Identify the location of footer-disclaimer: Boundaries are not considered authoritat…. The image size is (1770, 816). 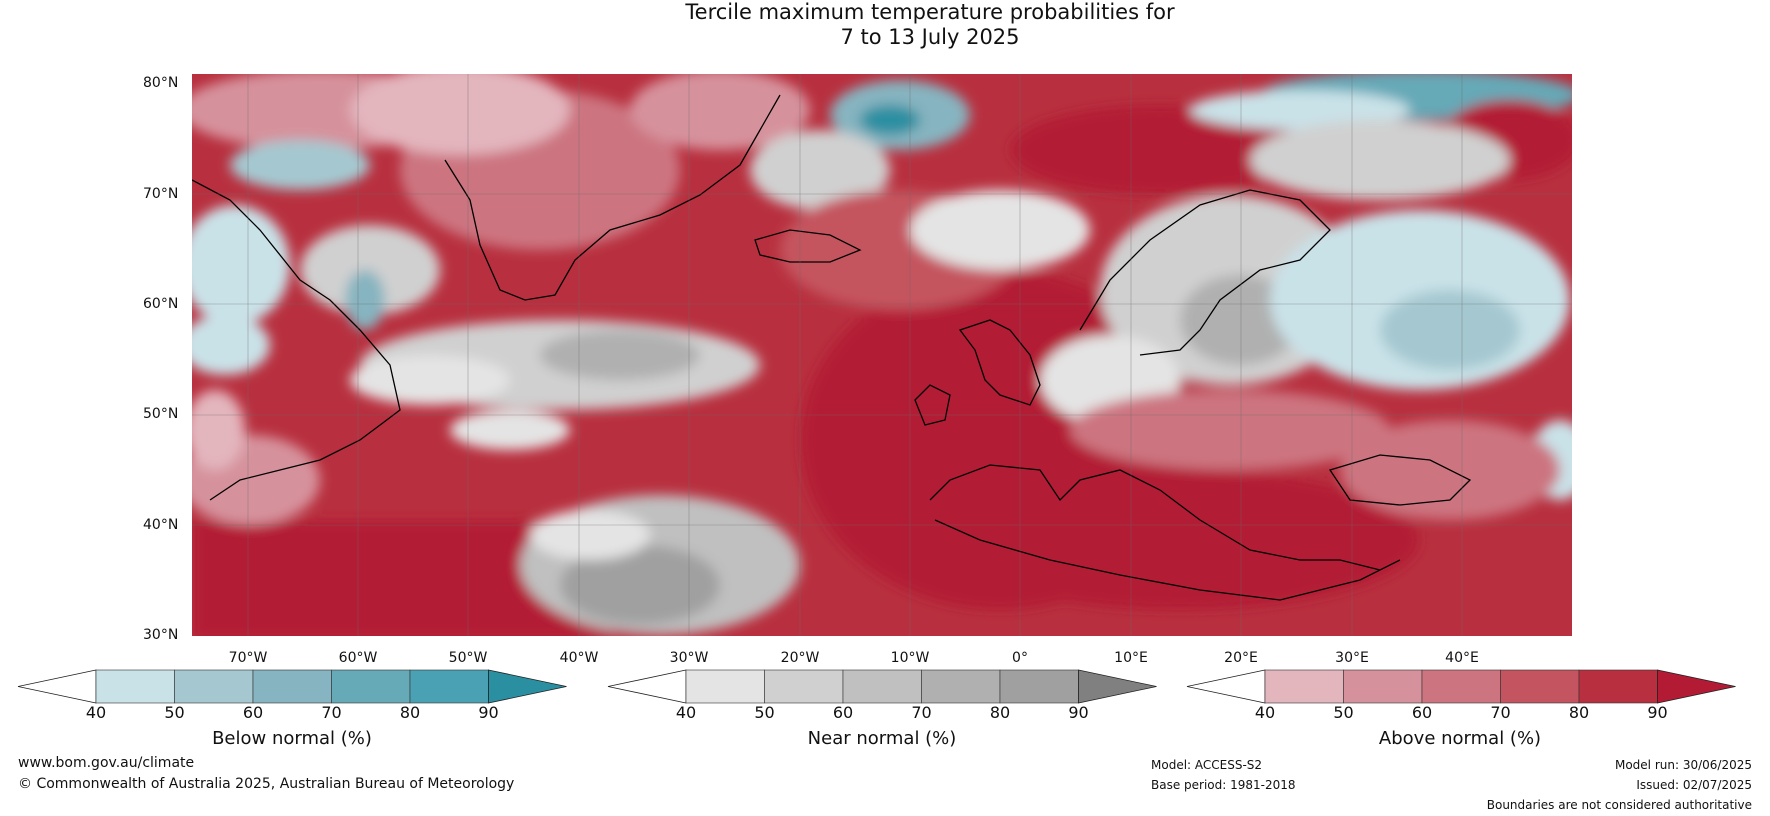
(1619, 805).